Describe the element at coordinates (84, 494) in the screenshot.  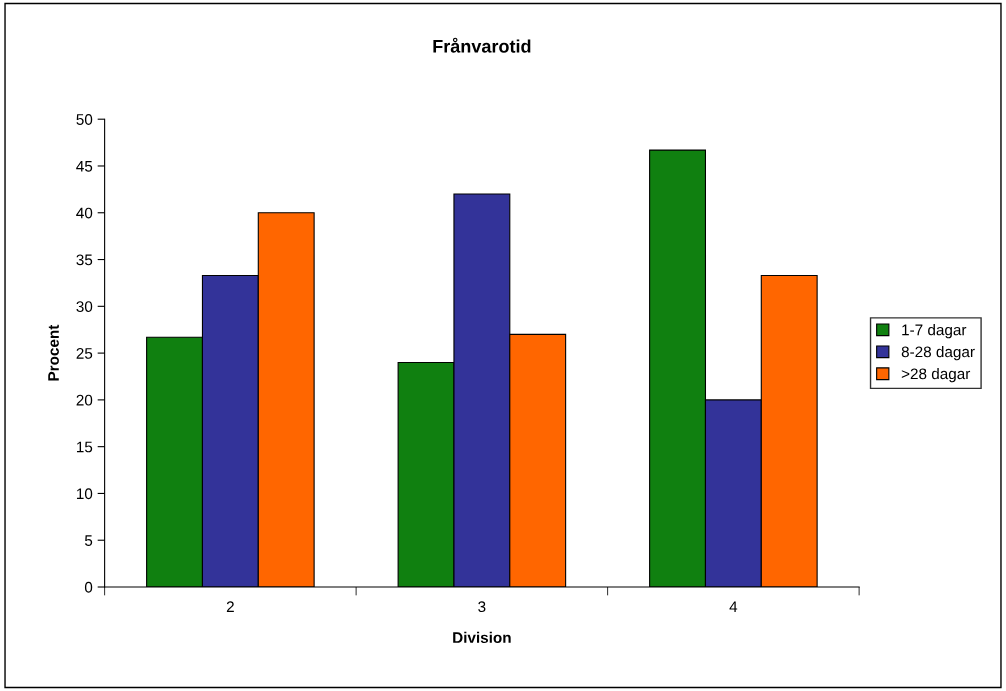
I see `y-tick-label: 10` at that location.